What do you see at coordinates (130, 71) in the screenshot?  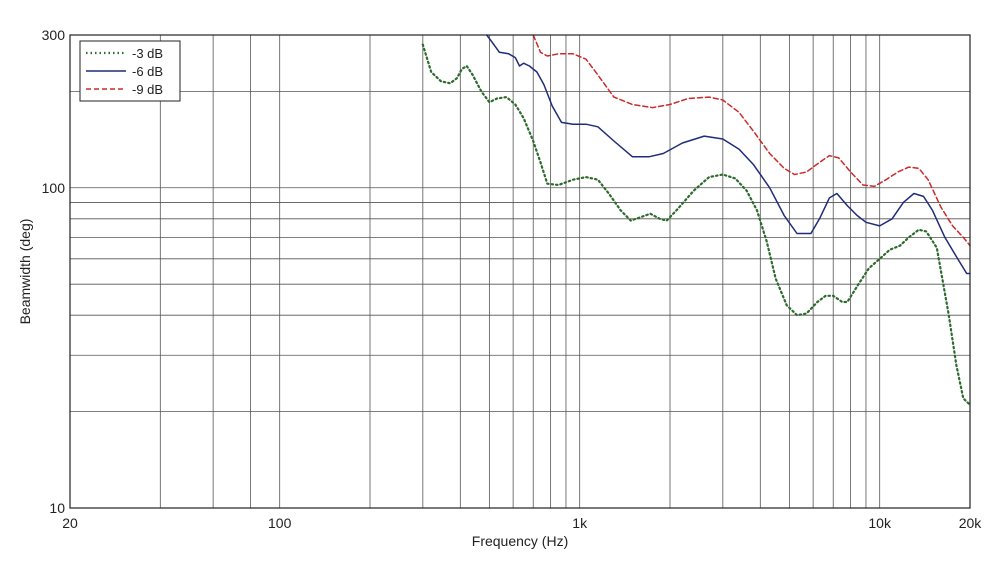 I see `legend: -3 dB -6 dB -9 dB` at bounding box center [130, 71].